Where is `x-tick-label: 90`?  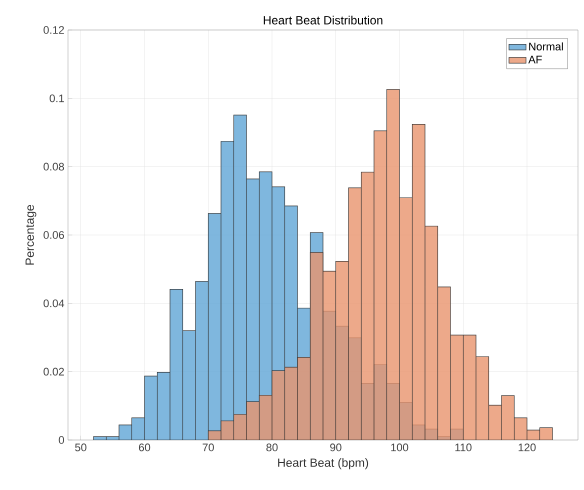 x-tick-label: 90 is located at coordinates (336, 448).